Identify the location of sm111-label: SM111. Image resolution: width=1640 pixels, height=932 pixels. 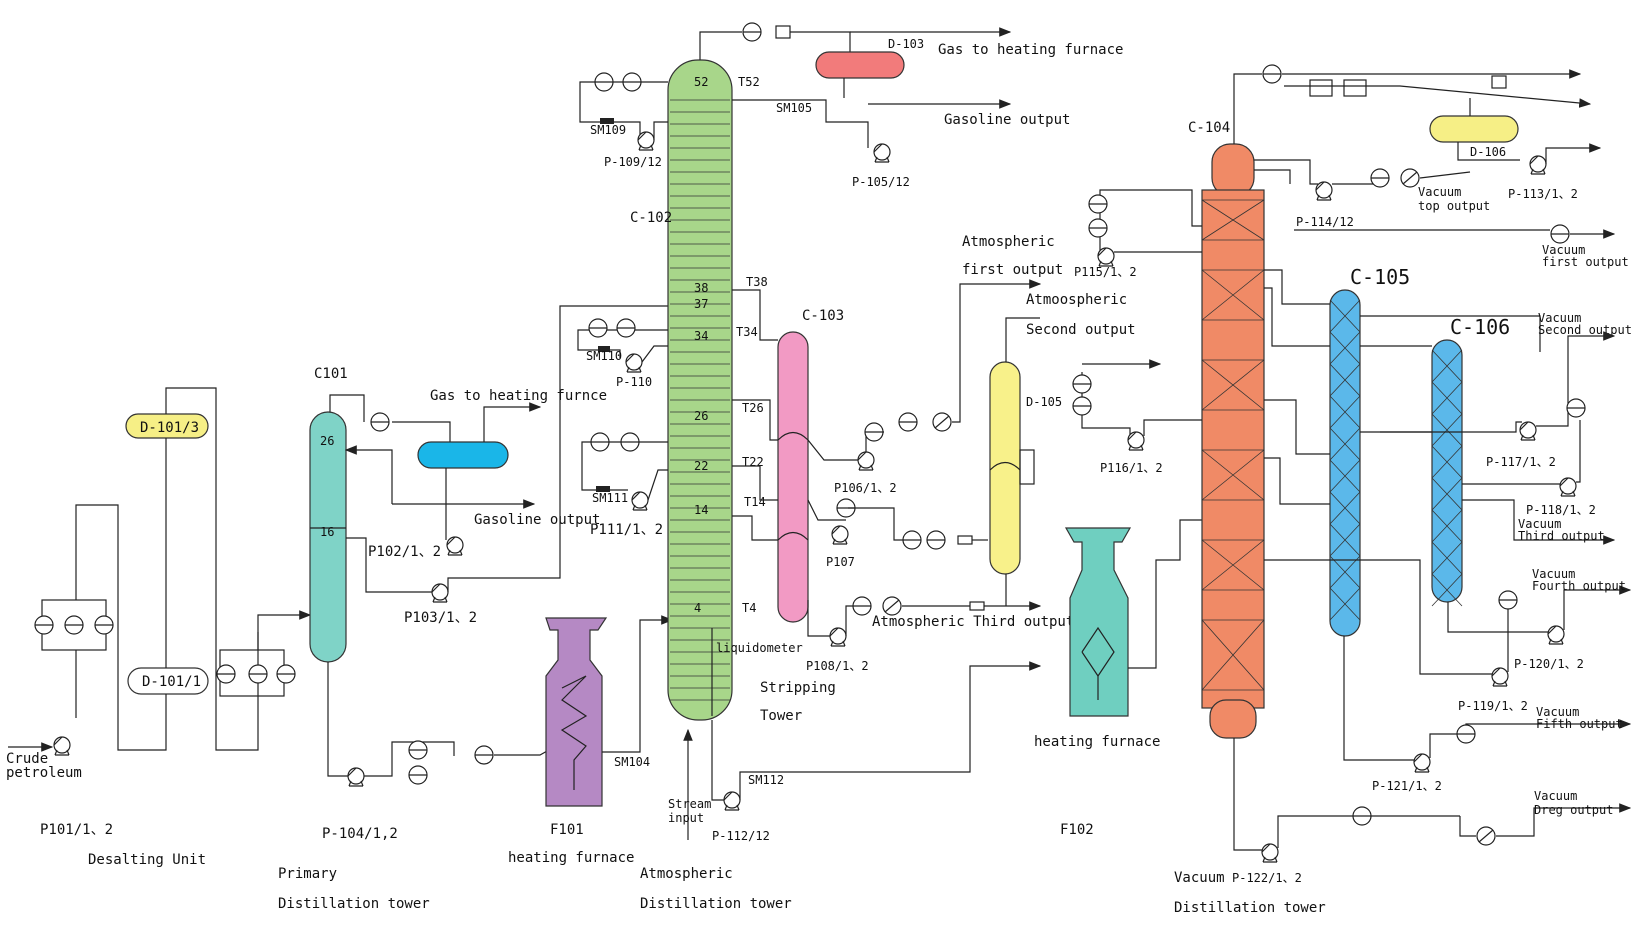
(610, 498).